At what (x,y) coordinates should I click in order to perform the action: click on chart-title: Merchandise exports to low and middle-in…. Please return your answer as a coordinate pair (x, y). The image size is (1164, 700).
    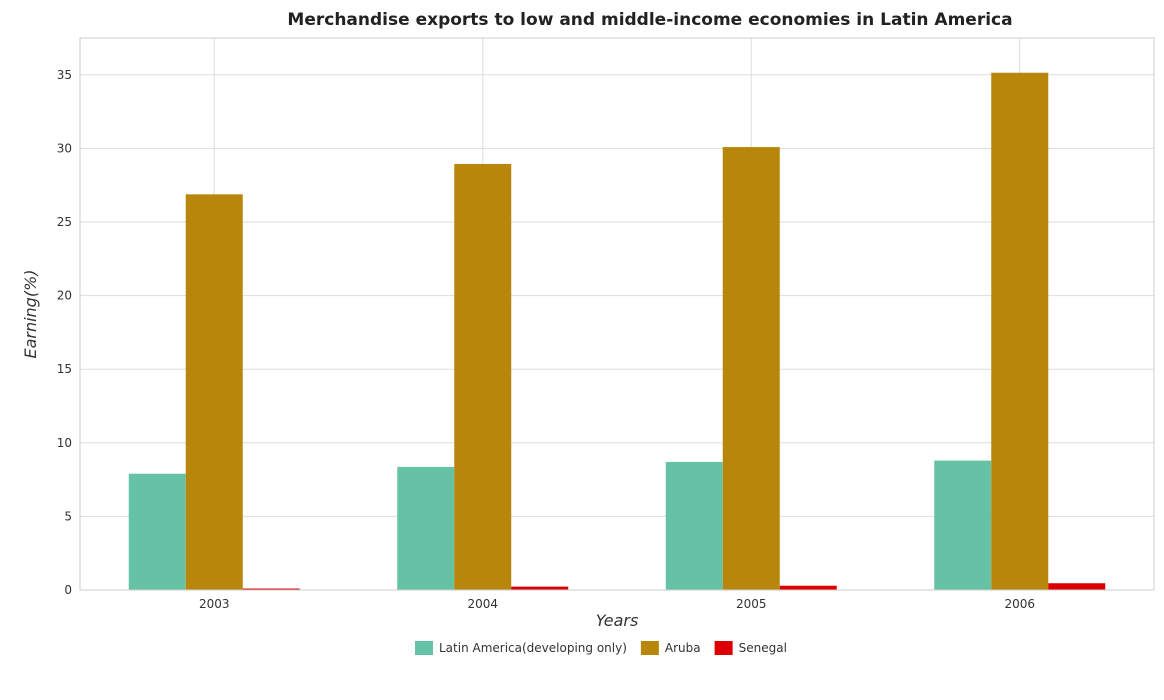
    Looking at the image, I should click on (649, 20).